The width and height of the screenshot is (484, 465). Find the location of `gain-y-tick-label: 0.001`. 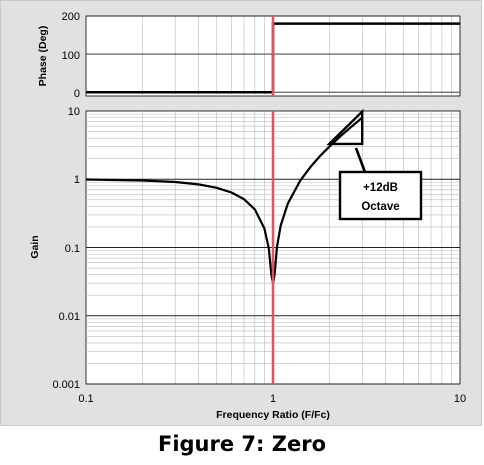

gain-y-tick-label: 0.001 is located at coordinates (66, 385).